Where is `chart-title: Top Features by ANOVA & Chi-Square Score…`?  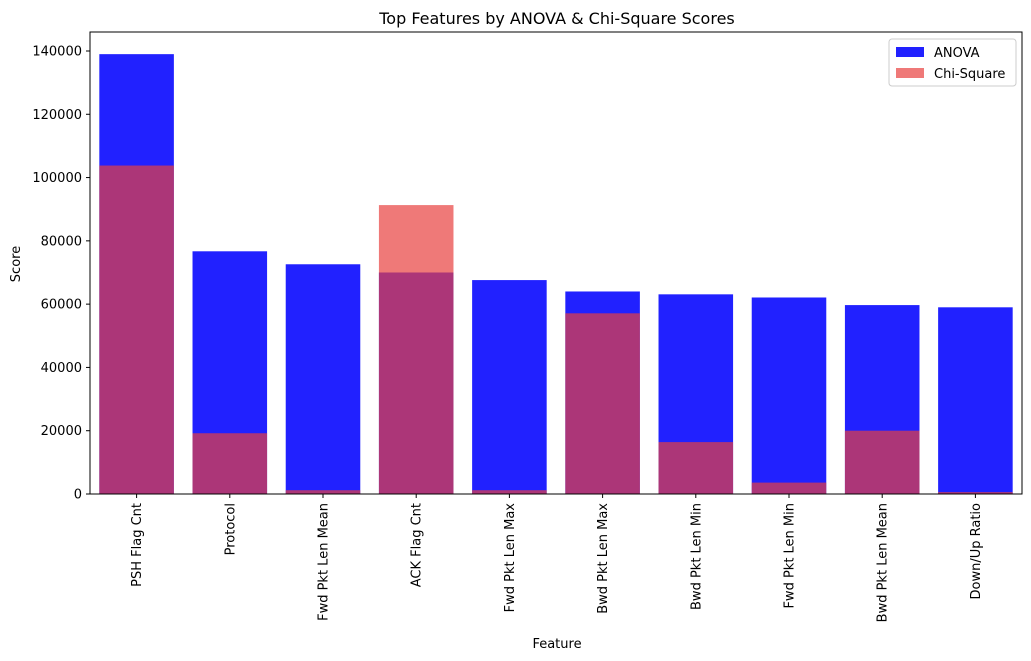
chart-title: Top Features by ANOVA & Chi-Square Score… is located at coordinates (556, 18).